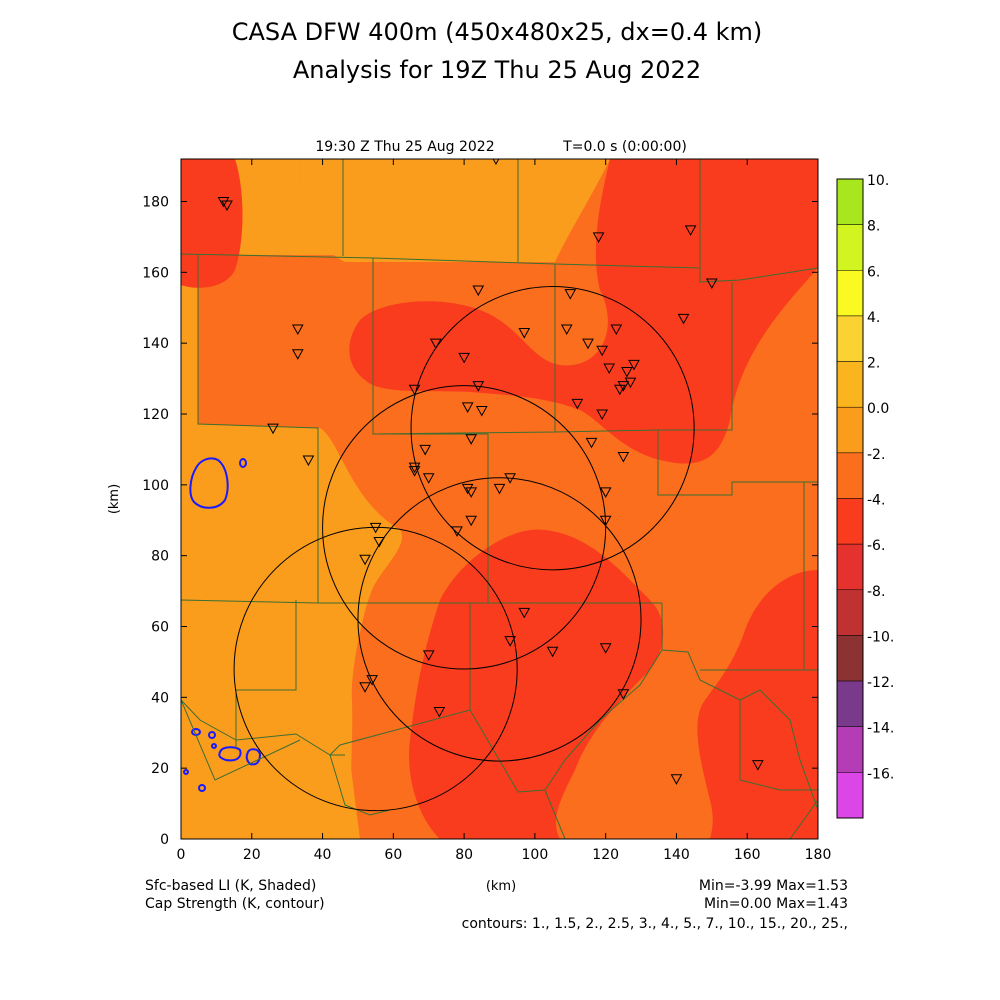 This screenshot has width=1000, height=1000. I want to click on colorbar-label: -8., so click(876, 592).